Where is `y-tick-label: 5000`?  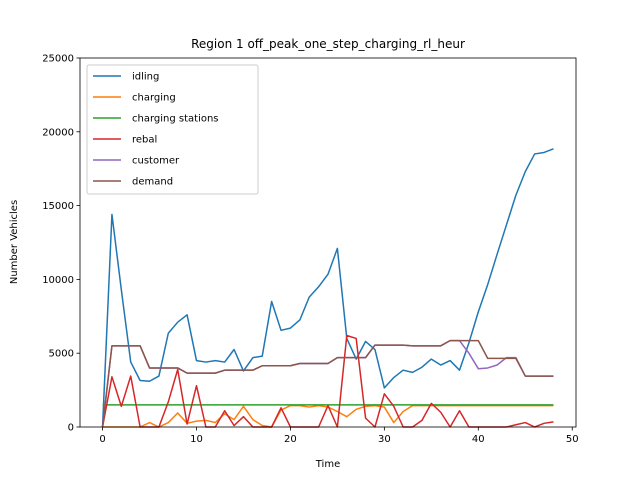 y-tick-label: 5000 is located at coordinates (61, 354).